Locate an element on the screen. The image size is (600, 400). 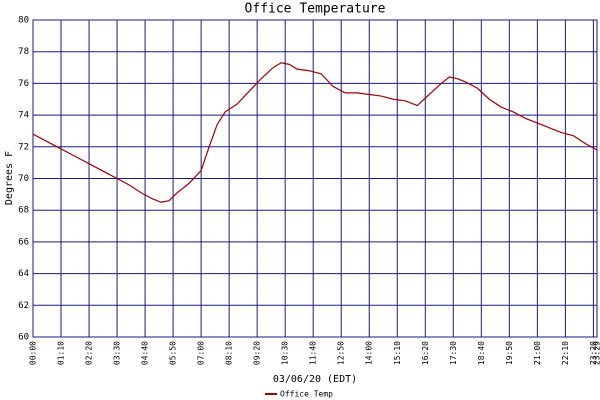
y-tick-label: 74 is located at coordinates (23, 116).